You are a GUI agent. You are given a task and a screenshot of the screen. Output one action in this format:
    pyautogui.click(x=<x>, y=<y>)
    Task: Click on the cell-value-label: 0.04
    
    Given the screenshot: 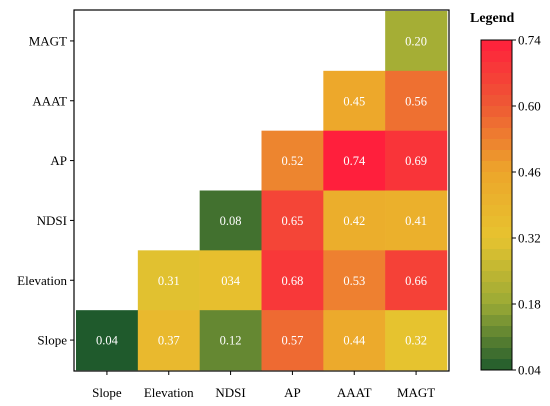 What is the action you would take?
    pyautogui.click(x=107, y=341)
    